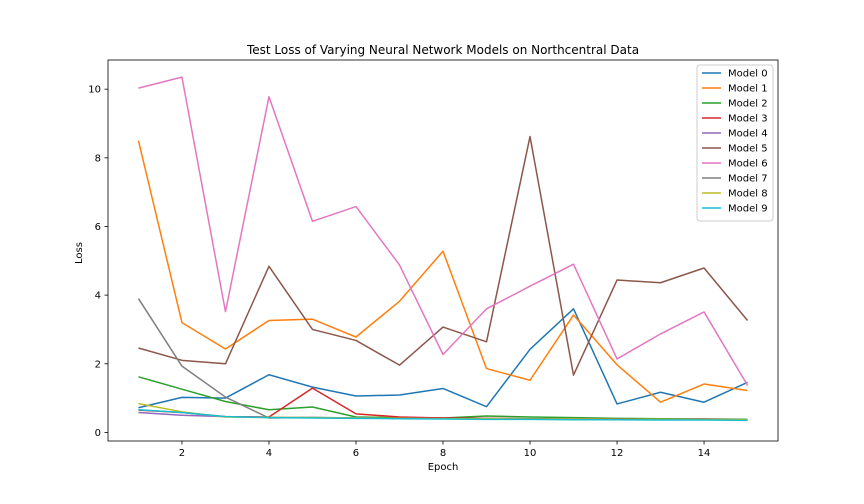 The width and height of the screenshot is (864, 504). I want to click on legend-entry-label: Model 8, so click(748, 194).